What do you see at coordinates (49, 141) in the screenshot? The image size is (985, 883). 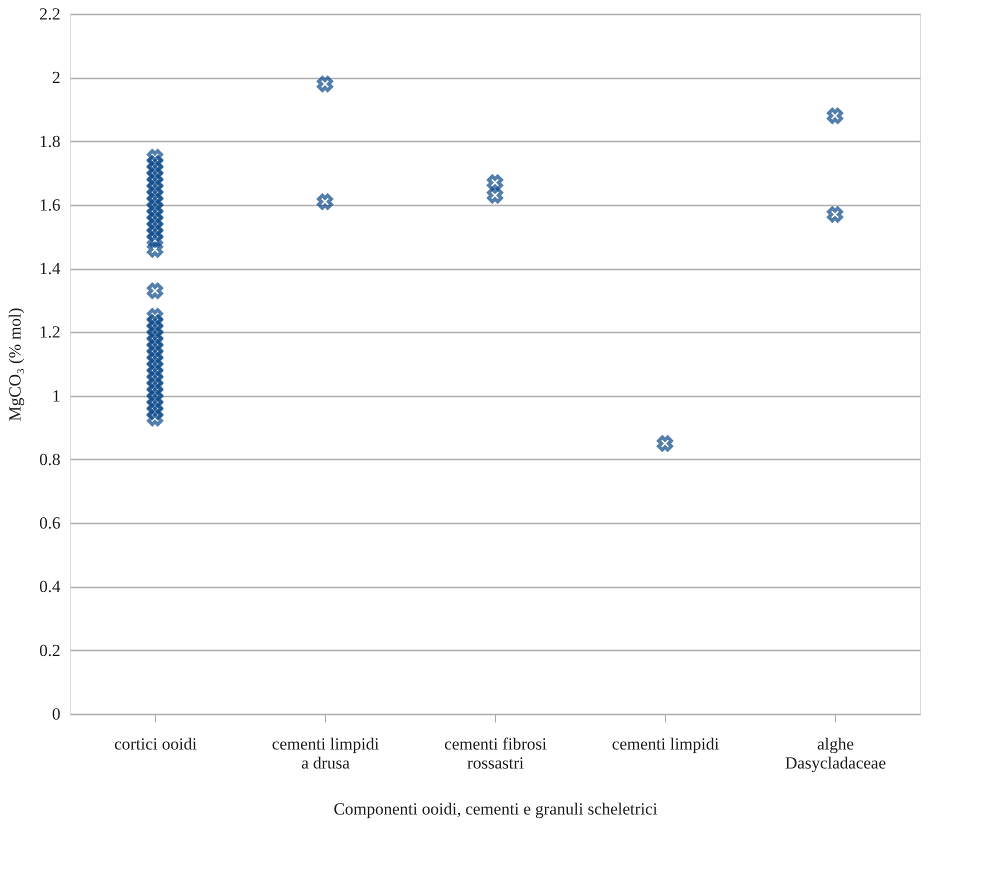 I see `y-tick-label: 1.8` at bounding box center [49, 141].